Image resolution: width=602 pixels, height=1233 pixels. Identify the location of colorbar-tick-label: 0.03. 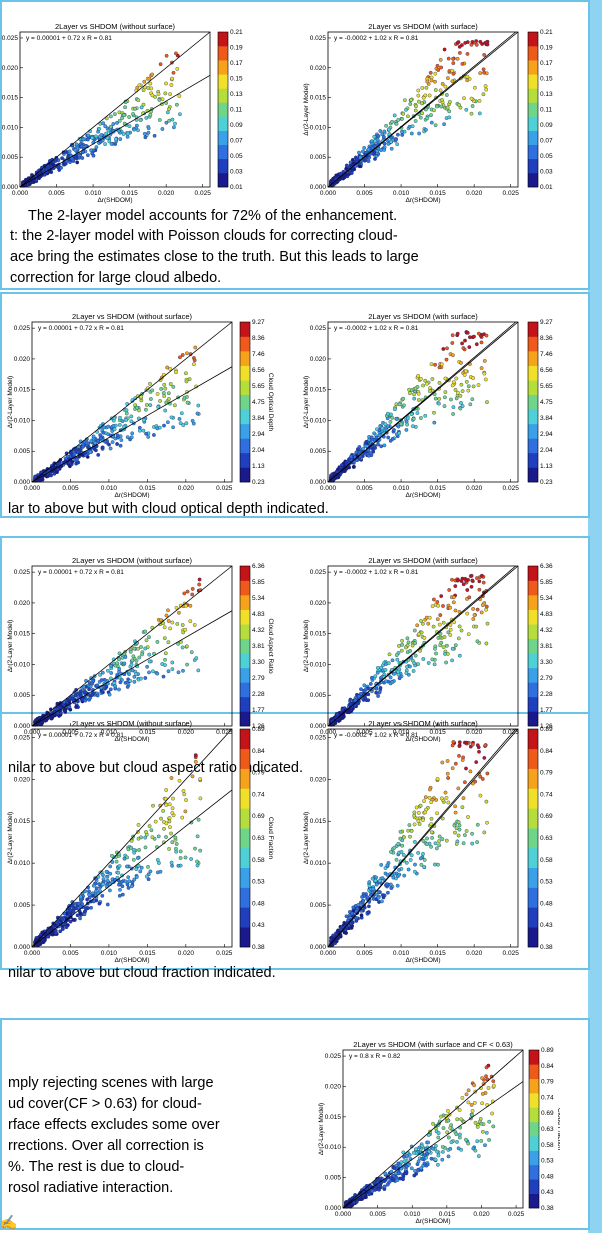
(236, 172).